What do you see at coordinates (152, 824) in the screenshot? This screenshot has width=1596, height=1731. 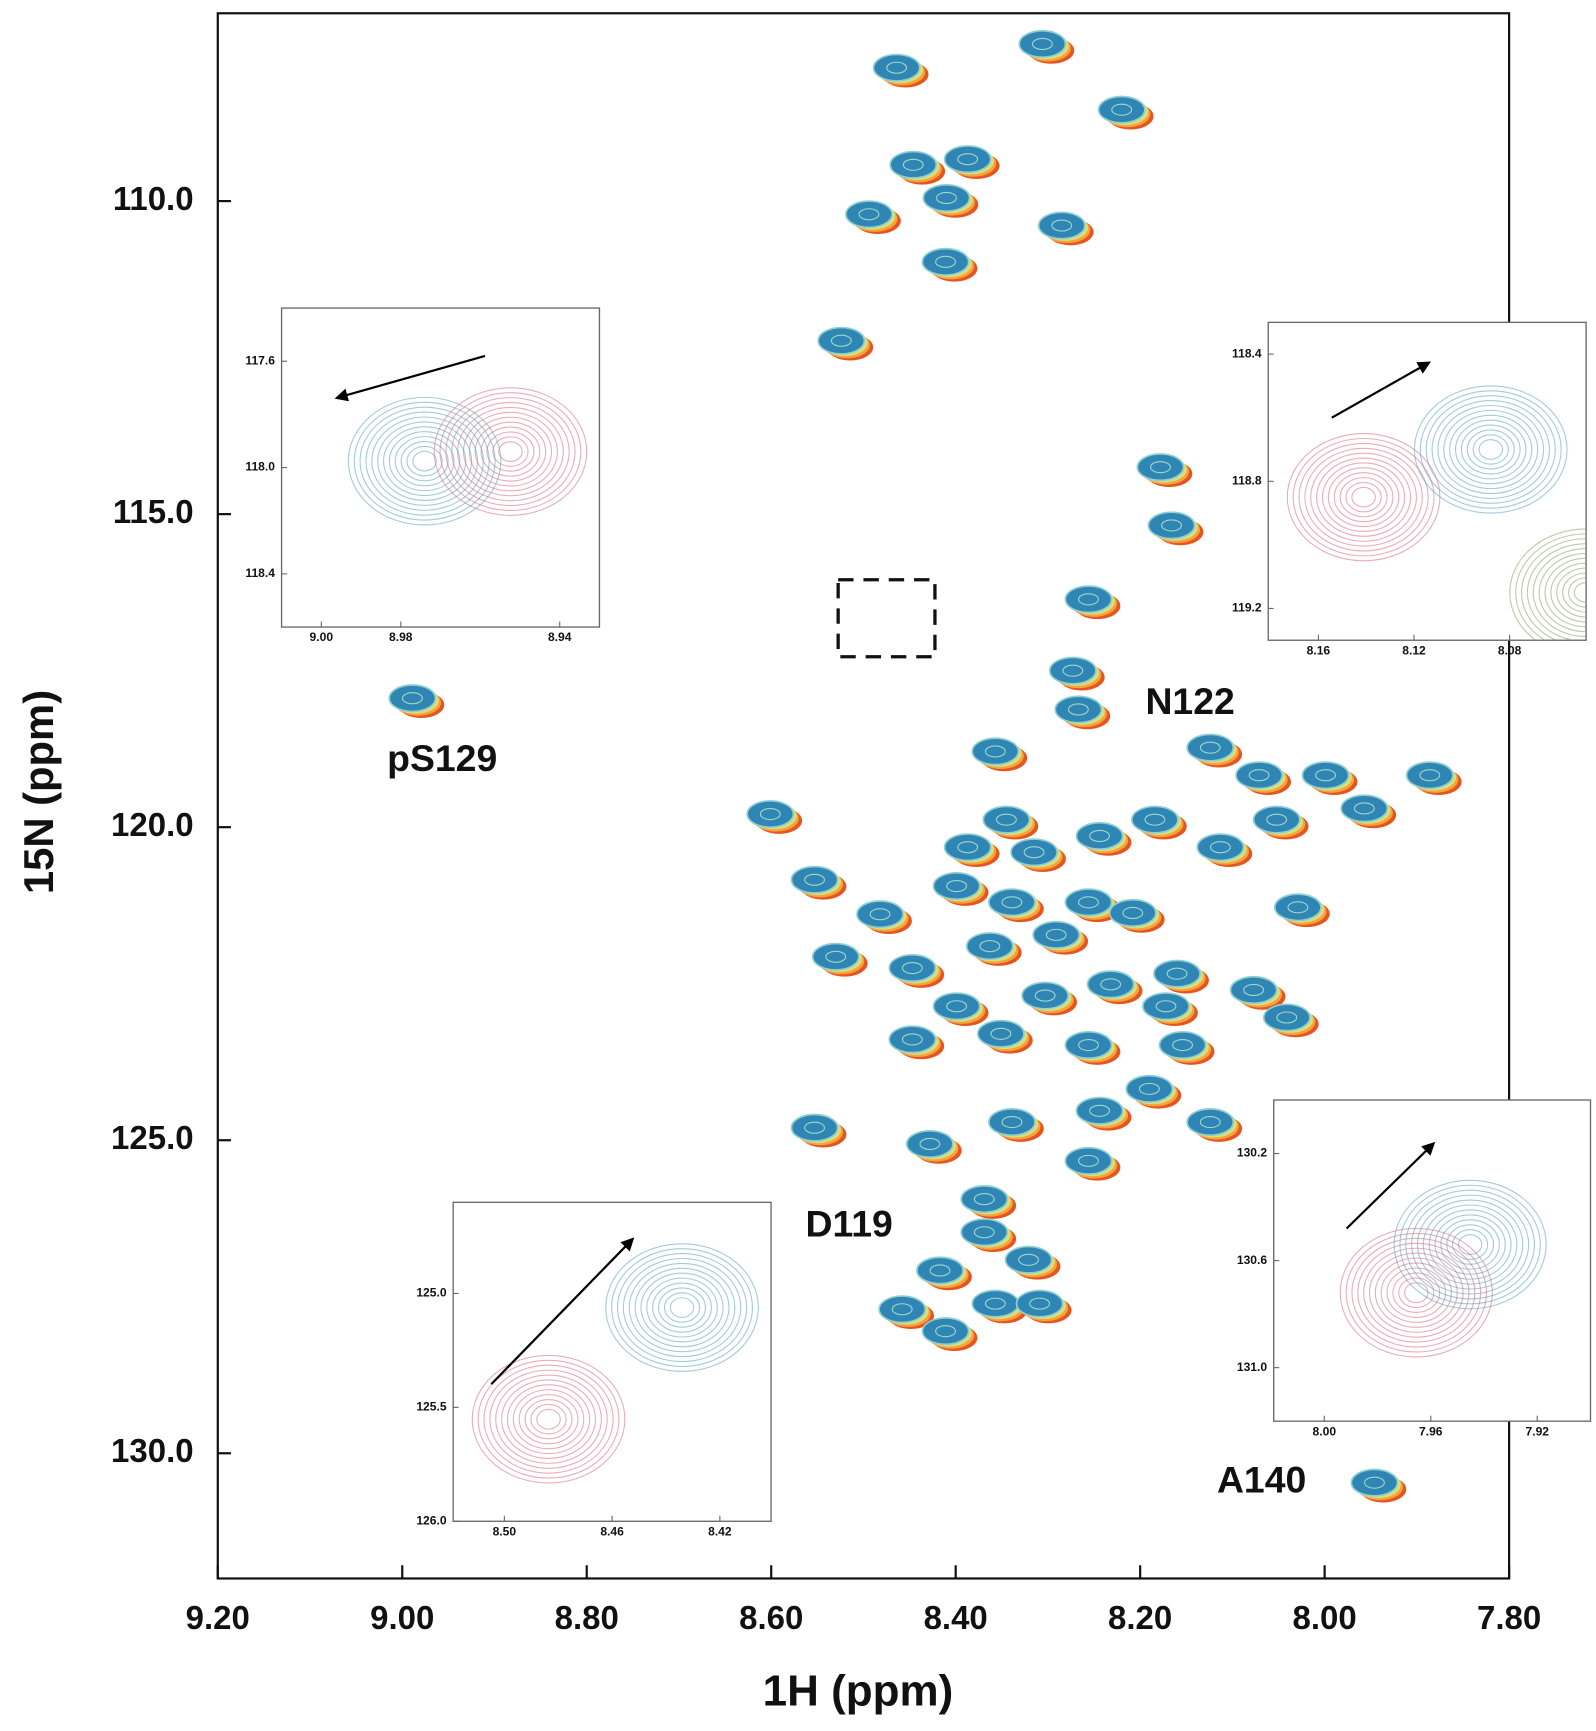 I see `y-tick-label: 120.0` at bounding box center [152, 824].